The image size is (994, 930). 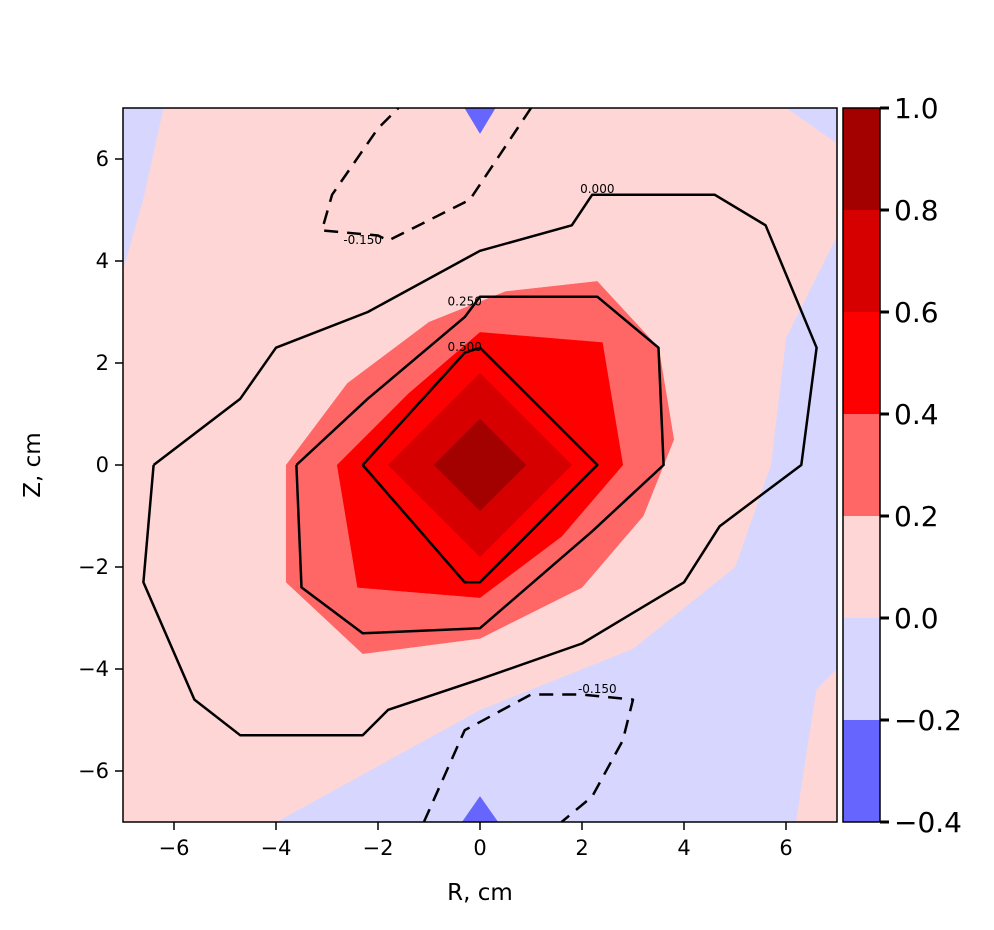 I want to click on colorbar: −0.4 −0.2 0.0 0.2 0.4 0.6 0.8 1.0, so click(x=902, y=465).